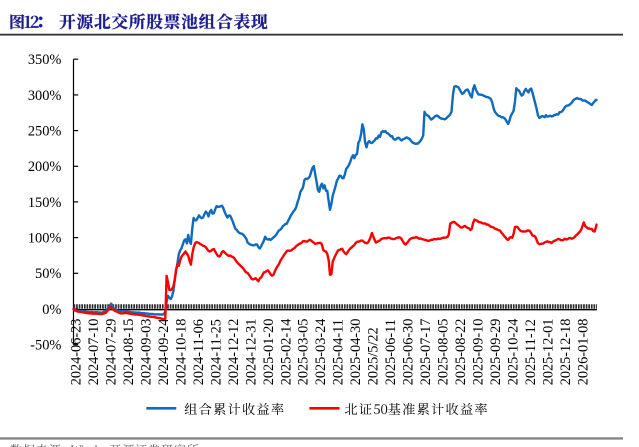  What do you see at coordinates (216, 352) in the screenshot?
I see `svg-text: 2024-11-25` at bounding box center [216, 352].